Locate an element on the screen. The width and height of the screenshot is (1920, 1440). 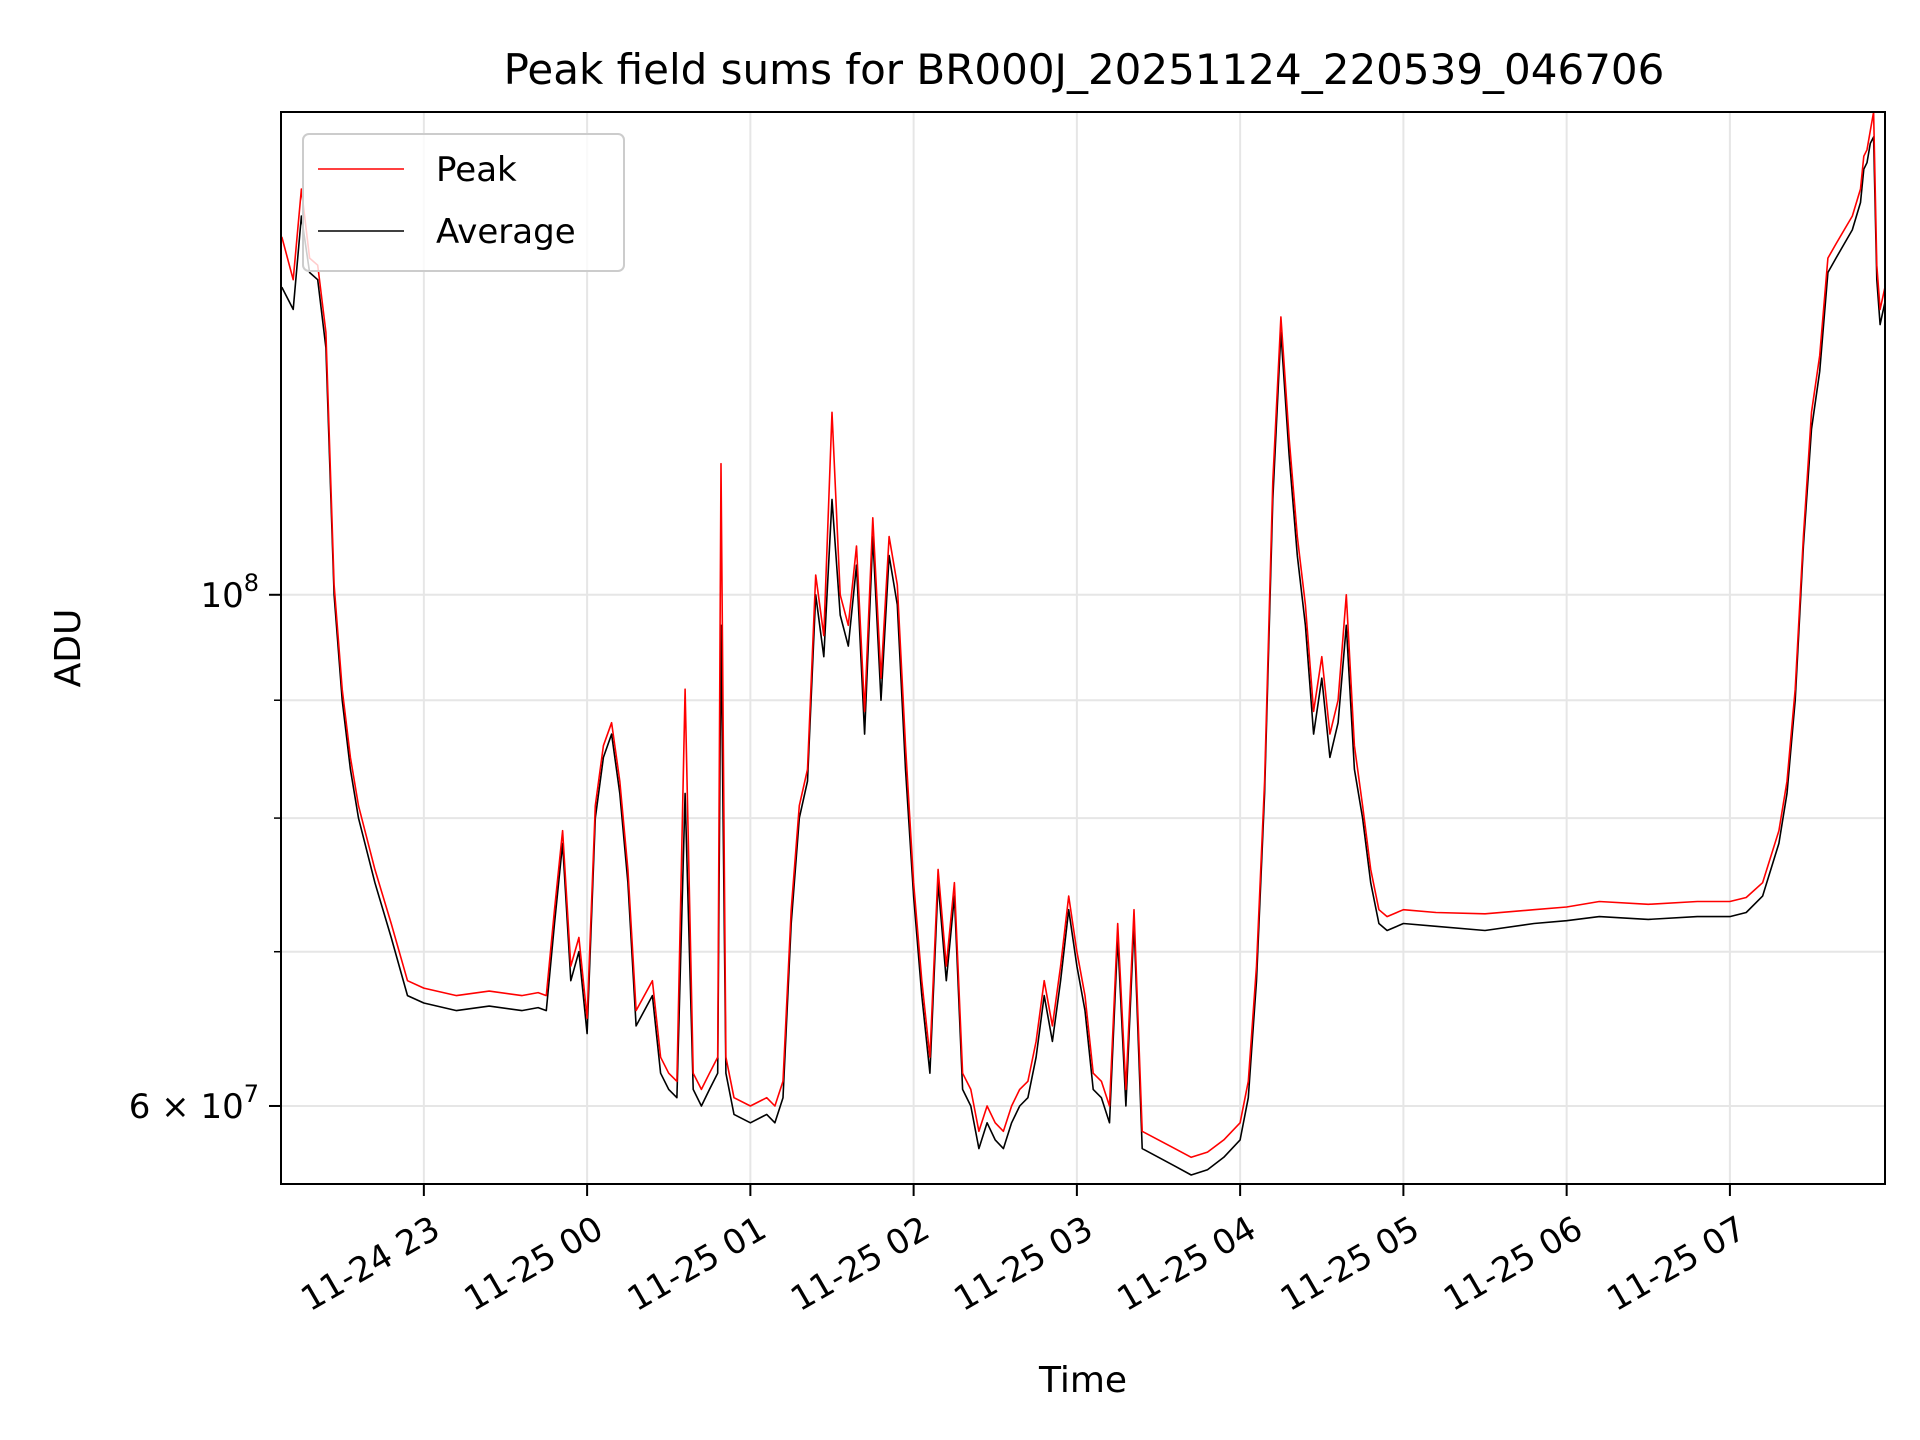
legend-label-average: Average is located at coordinates (506, 232).